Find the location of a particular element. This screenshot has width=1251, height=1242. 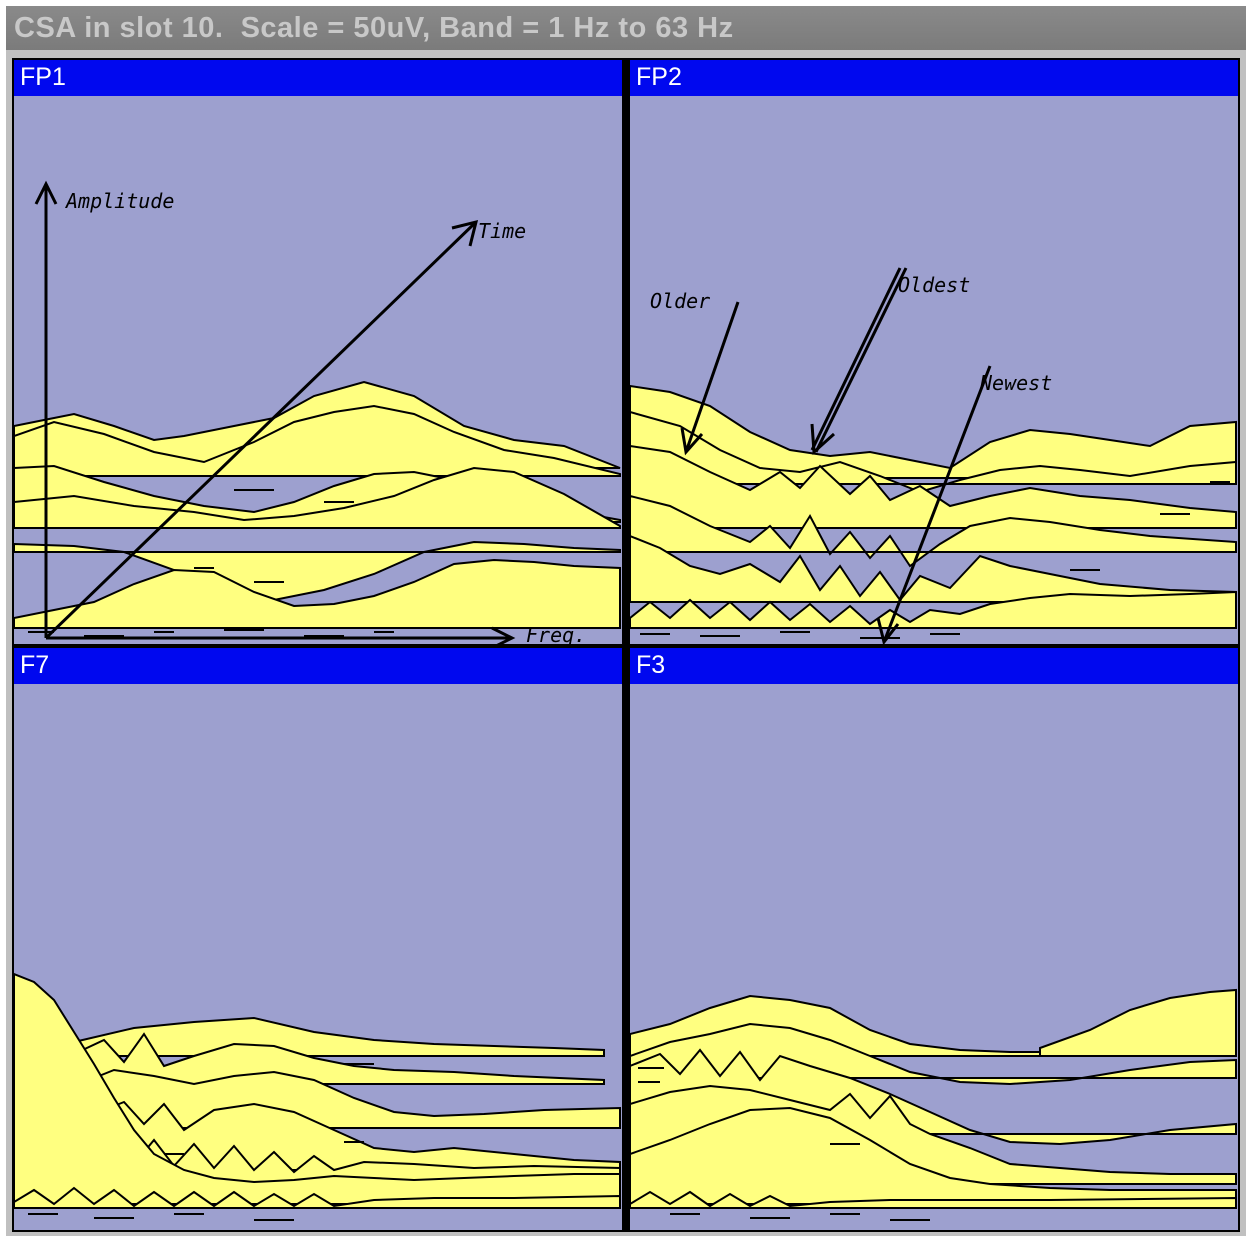

fp2-annotation-arrows is located at coordinates (836, 455).